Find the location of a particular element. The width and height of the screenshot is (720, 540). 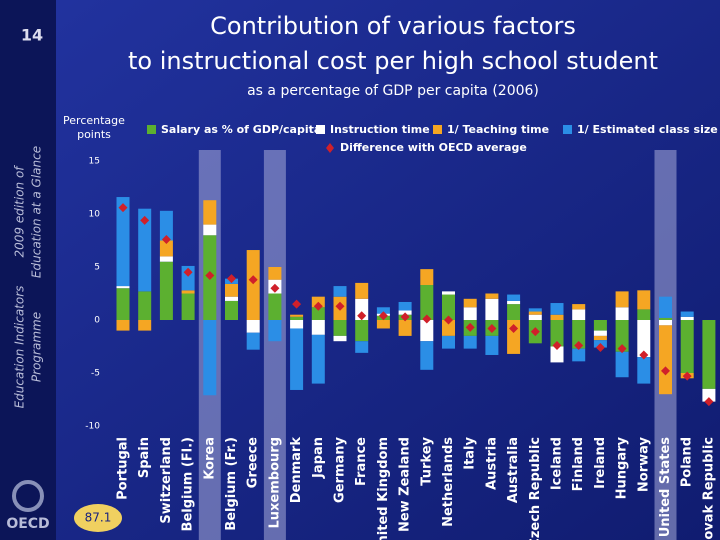

x-tick-label: United Kingdom is located at coordinates (383, 488).